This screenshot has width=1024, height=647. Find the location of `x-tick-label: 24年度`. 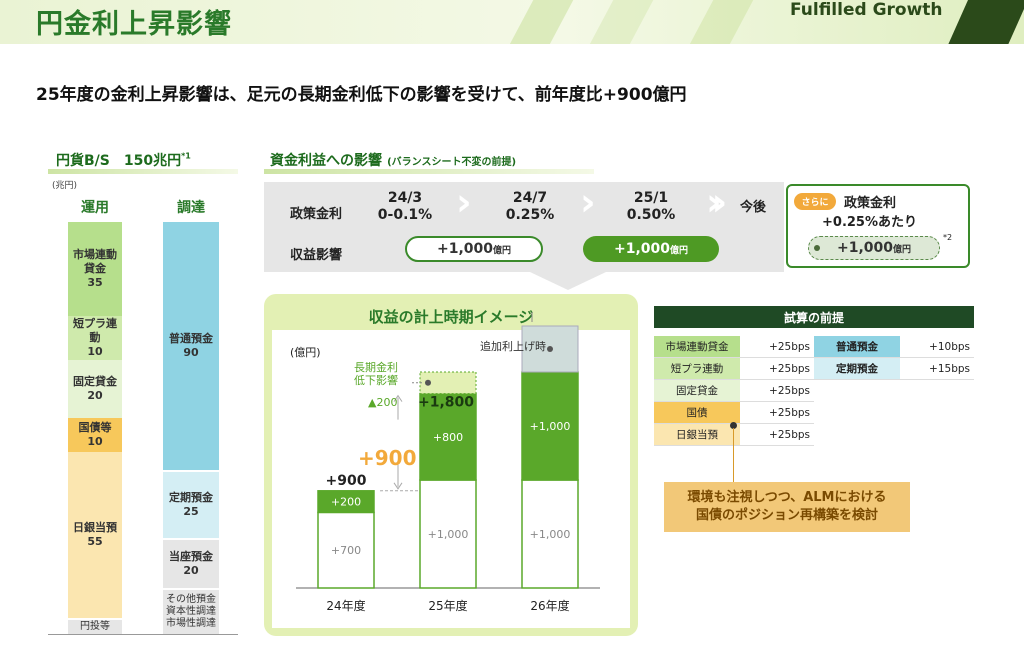

x-tick-label: 24年度 is located at coordinates (345, 605).